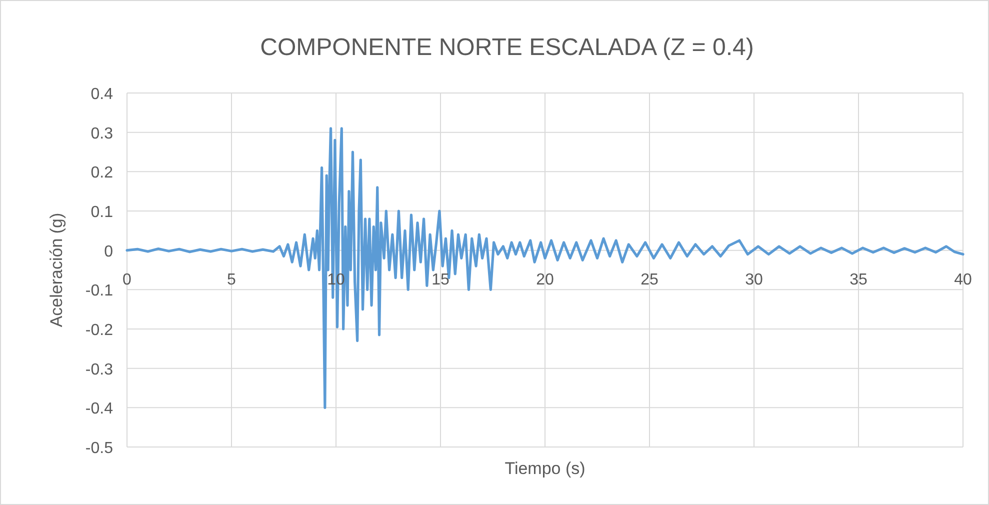  What do you see at coordinates (231, 279) in the screenshot?
I see `x-tick-label: 5` at bounding box center [231, 279].